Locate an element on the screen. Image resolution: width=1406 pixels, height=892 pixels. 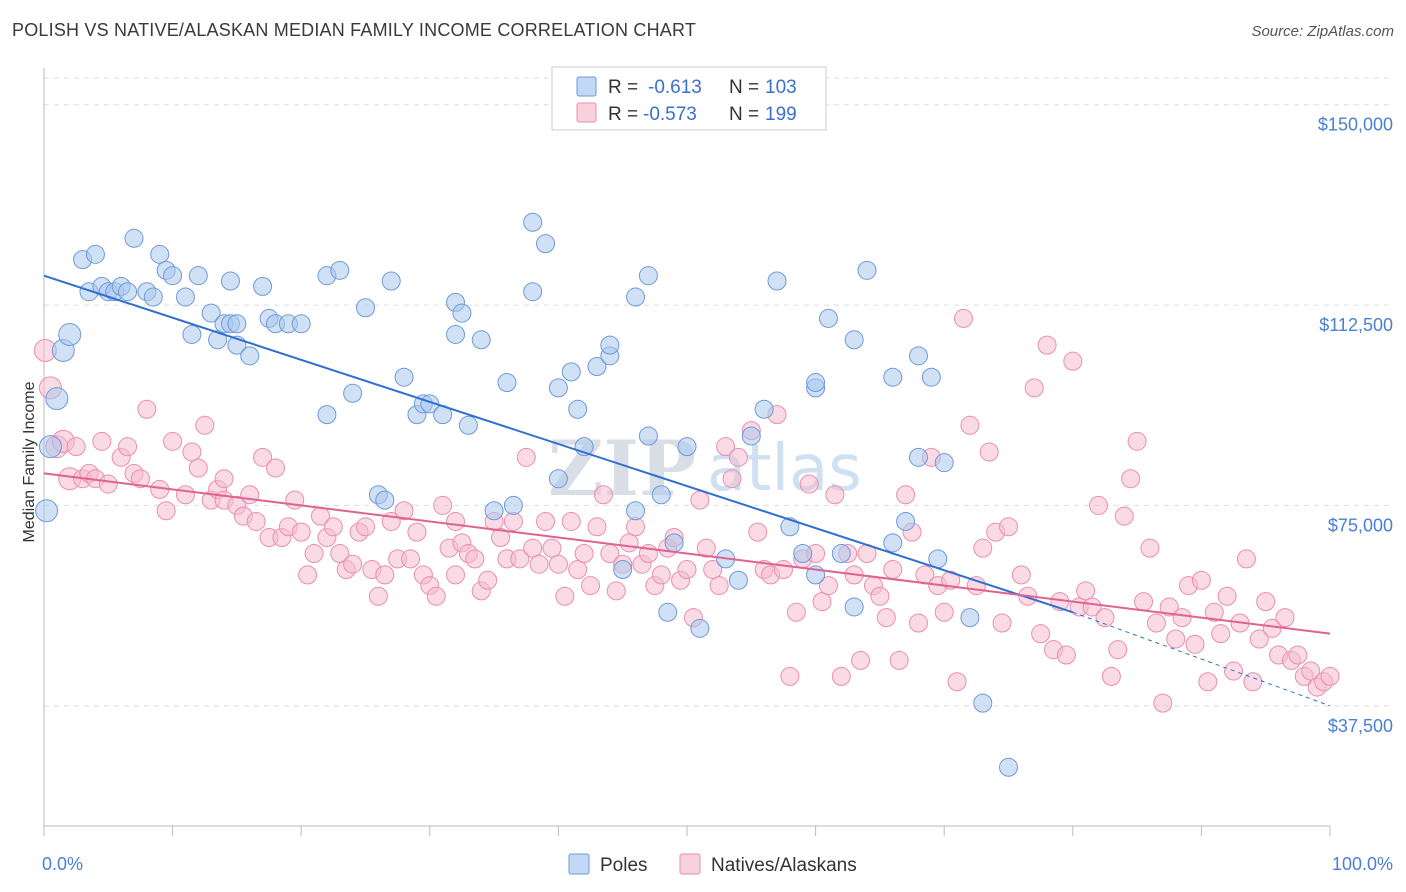
legend-r-value: -0.613 is located at coordinates (675, 87).